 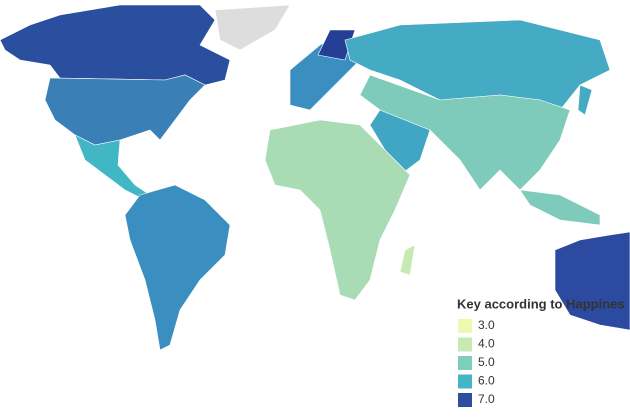 What do you see at coordinates (585, 100) in the screenshot?
I see `japan` at bounding box center [585, 100].